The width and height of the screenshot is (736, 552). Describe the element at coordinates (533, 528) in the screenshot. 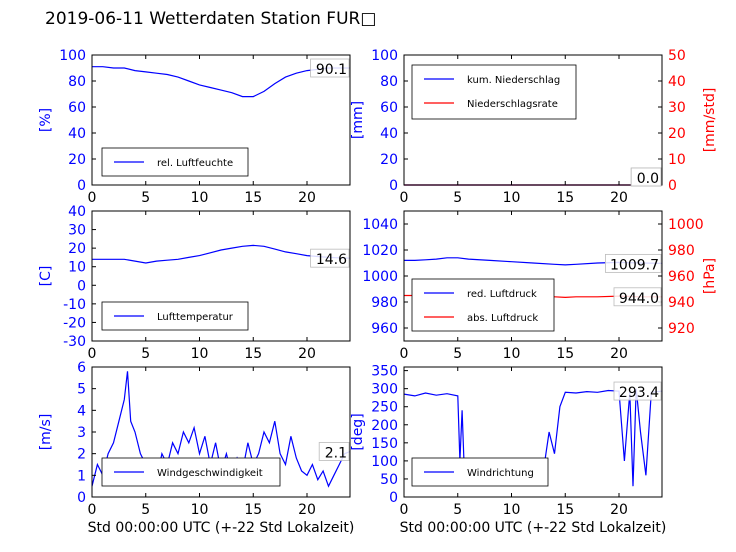

I see `x-axis-label-2: Std 00:00:00 UTC (+-22 Std Lokalzeit)` at that location.